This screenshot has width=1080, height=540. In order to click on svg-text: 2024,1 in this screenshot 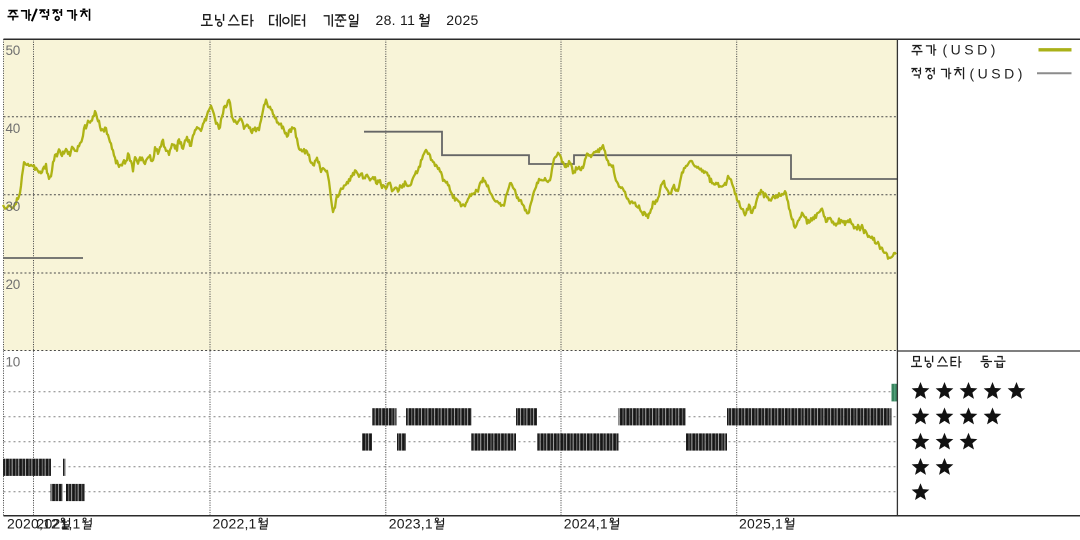, I will do `click(586, 523)`.